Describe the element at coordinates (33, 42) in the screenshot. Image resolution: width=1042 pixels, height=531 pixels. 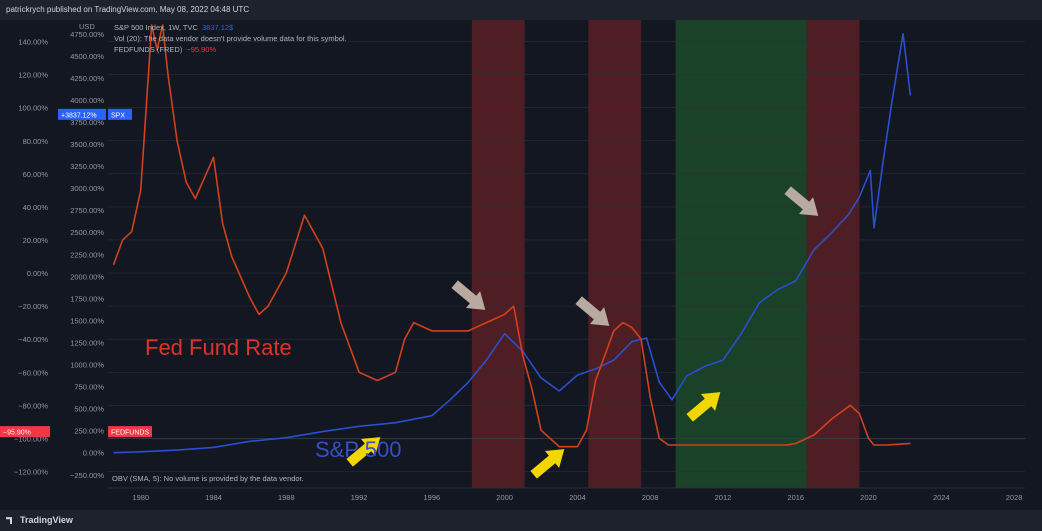
I see `left-axis-tick: 140.00%` at that location.